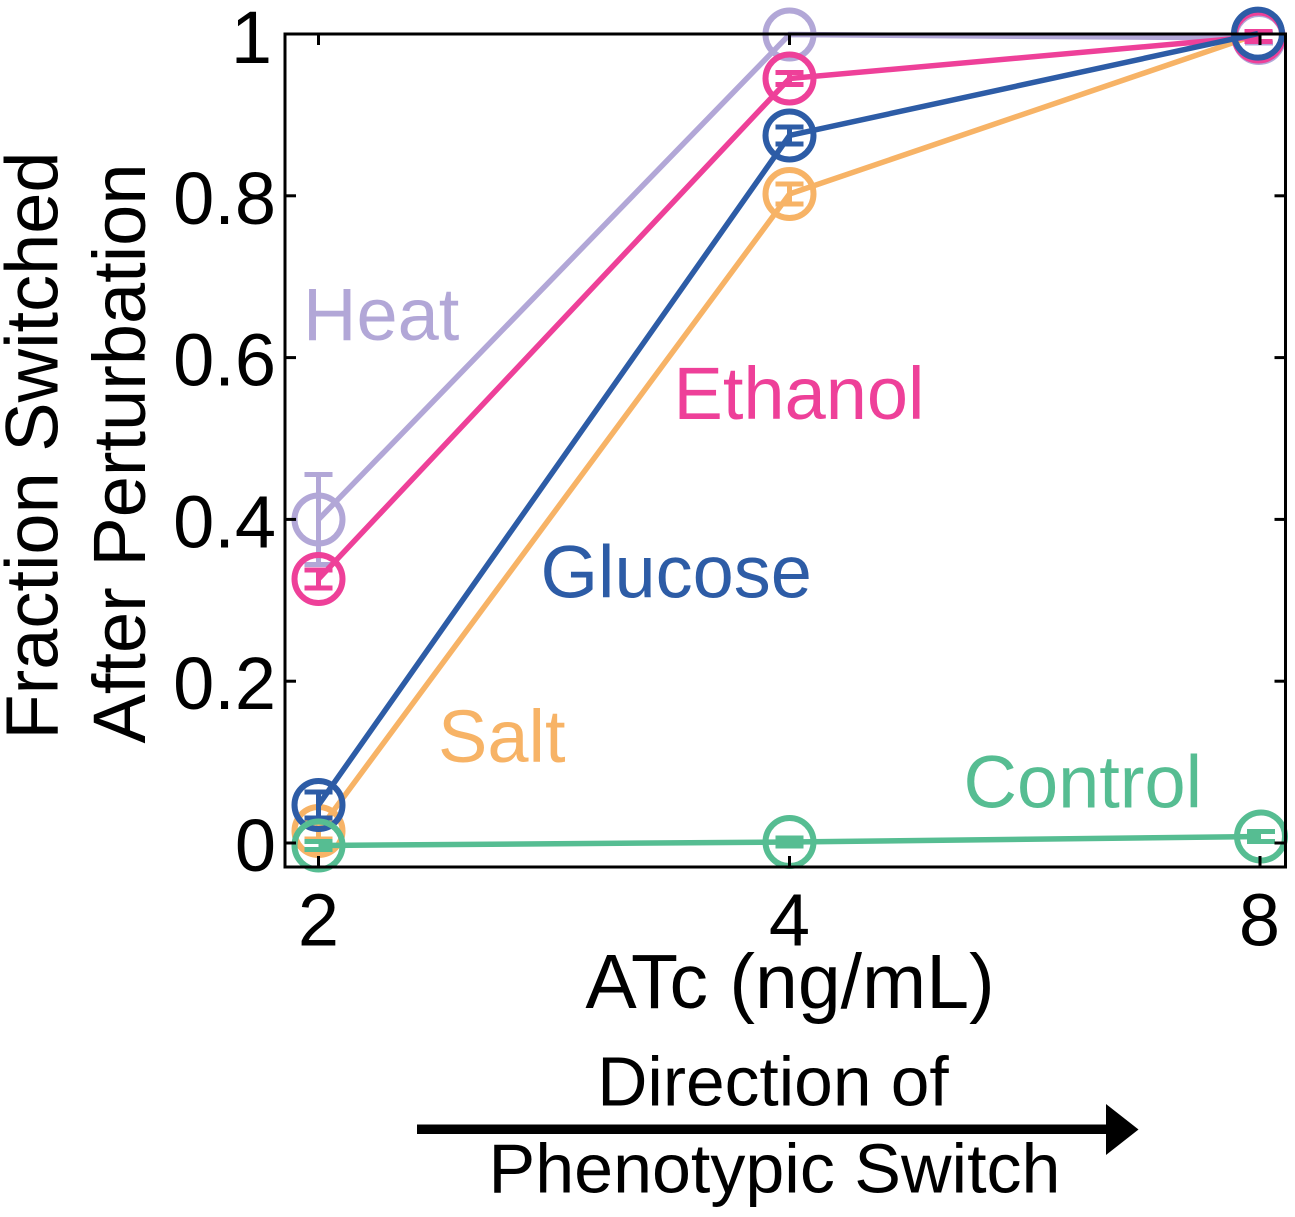 The image size is (1295, 1217). I want to click on svg-text: After Perturbation, so click(119, 454).